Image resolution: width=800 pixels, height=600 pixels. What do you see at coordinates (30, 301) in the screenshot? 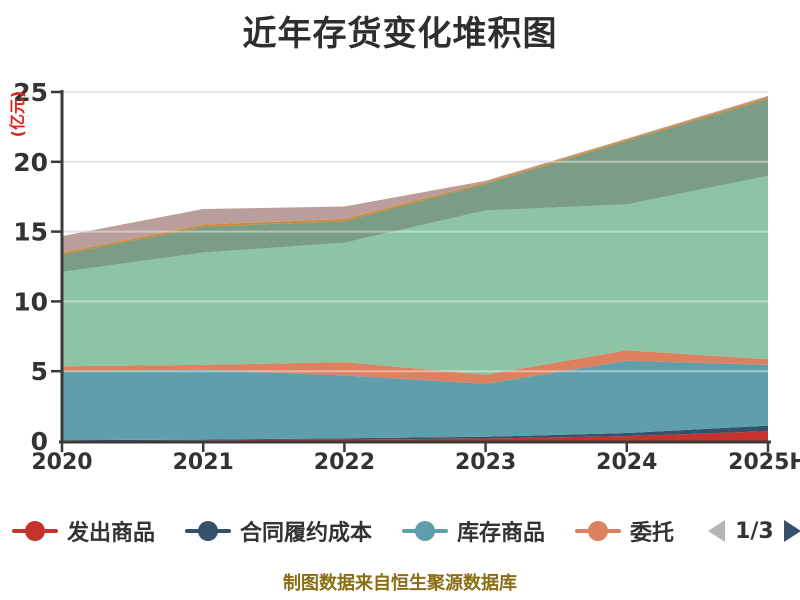
I see `y-axis-tick-label: 10` at bounding box center [30, 301].